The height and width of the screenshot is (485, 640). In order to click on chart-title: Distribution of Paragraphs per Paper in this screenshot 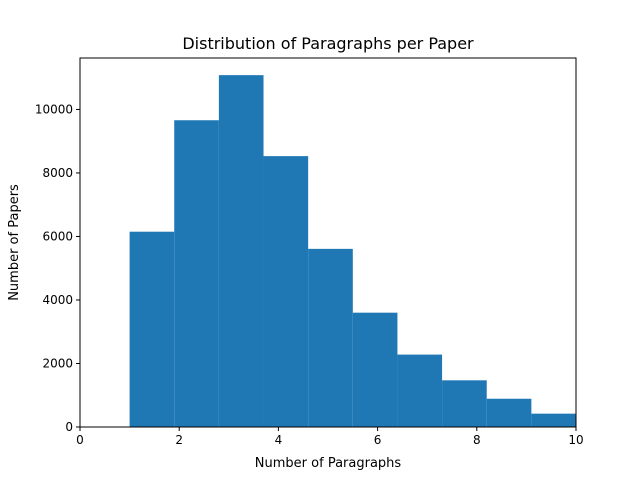, I will do `click(328, 43)`.